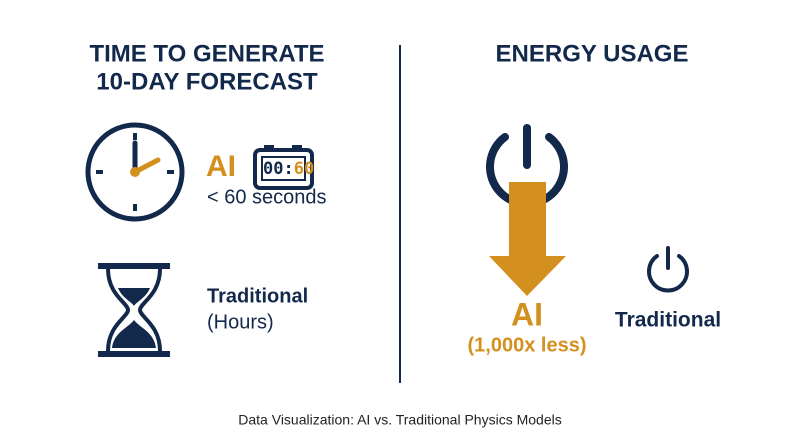  I want to click on left-title-line: 10-DAY FORECAST, so click(207, 81).